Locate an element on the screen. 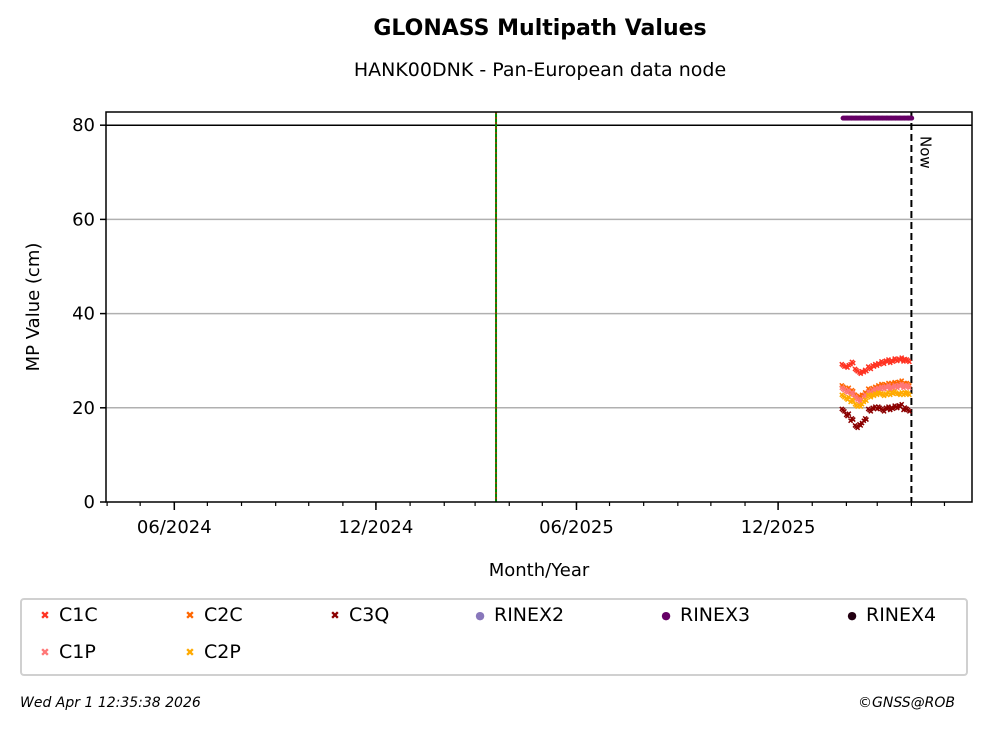 The height and width of the screenshot is (734, 992). x-tick-label: 06/2024 is located at coordinates (174, 527).